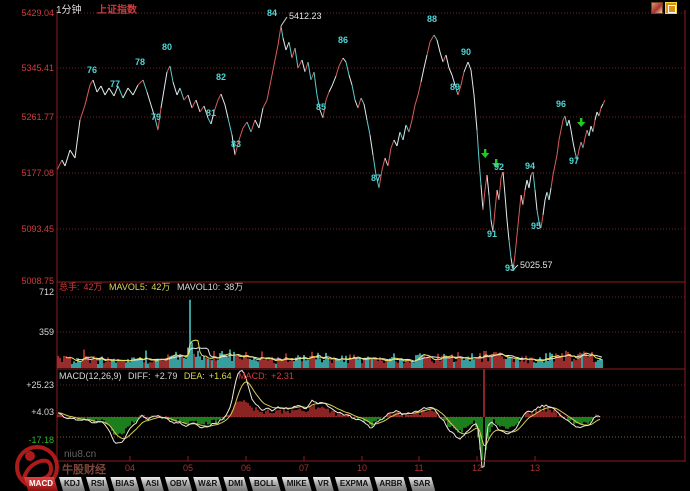  Describe the element at coordinates (236, 144) in the screenshot. I see `wave-count-label: 83` at that location.